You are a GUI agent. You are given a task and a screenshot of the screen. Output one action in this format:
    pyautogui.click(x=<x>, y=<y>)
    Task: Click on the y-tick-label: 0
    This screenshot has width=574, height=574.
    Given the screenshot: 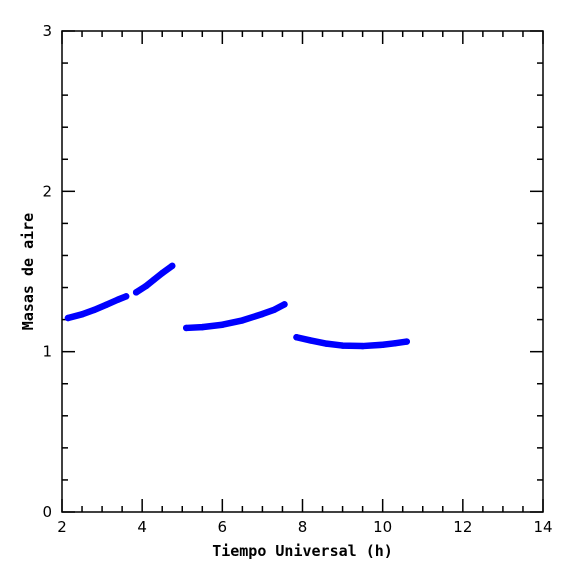 What is the action you would take?
    pyautogui.click(x=47, y=512)
    